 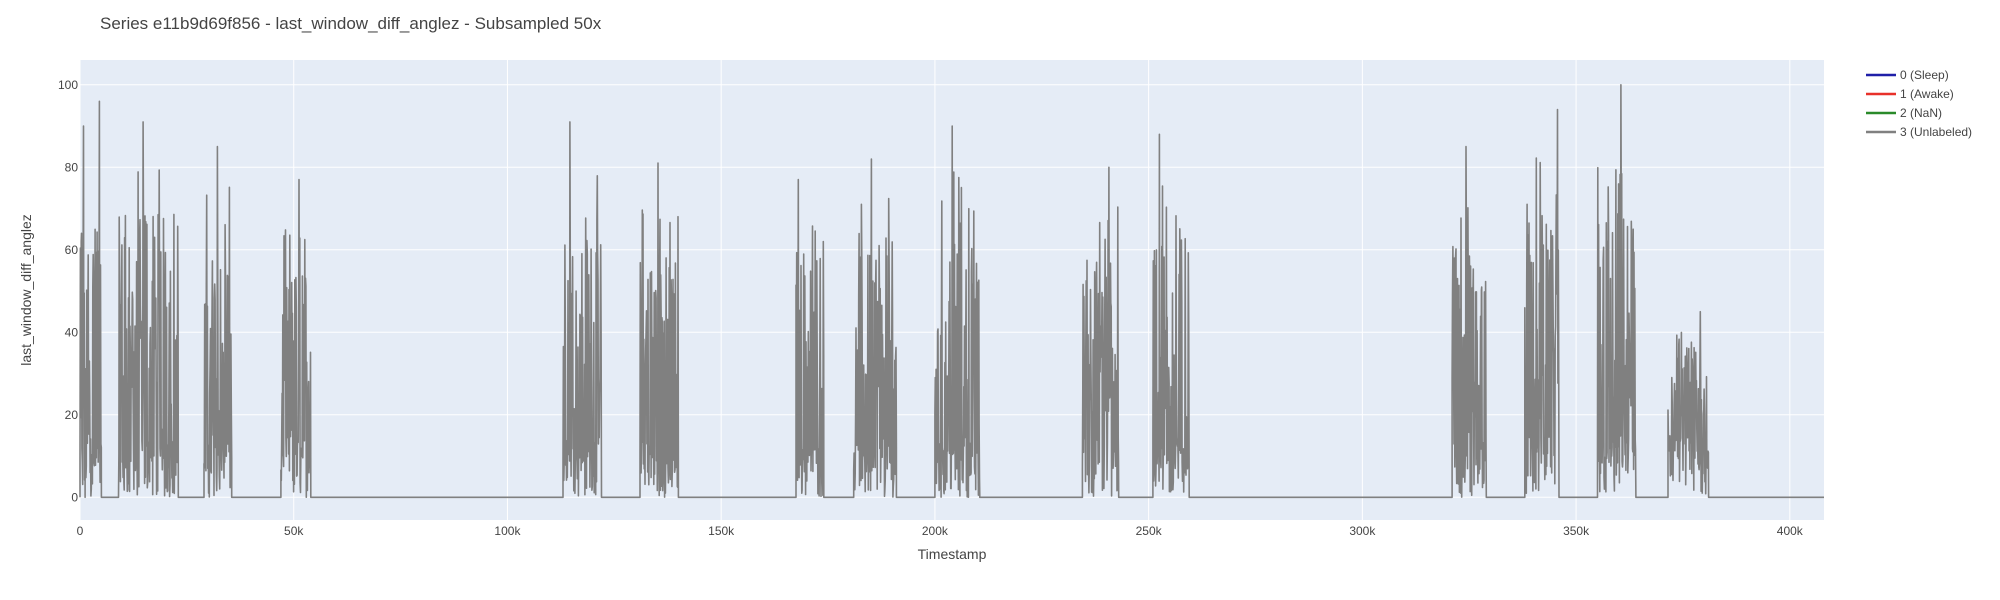 What do you see at coordinates (1149, 531) in the screenshot?
I see `x-tick-label: 250k` at bounding box center [1149, 531].